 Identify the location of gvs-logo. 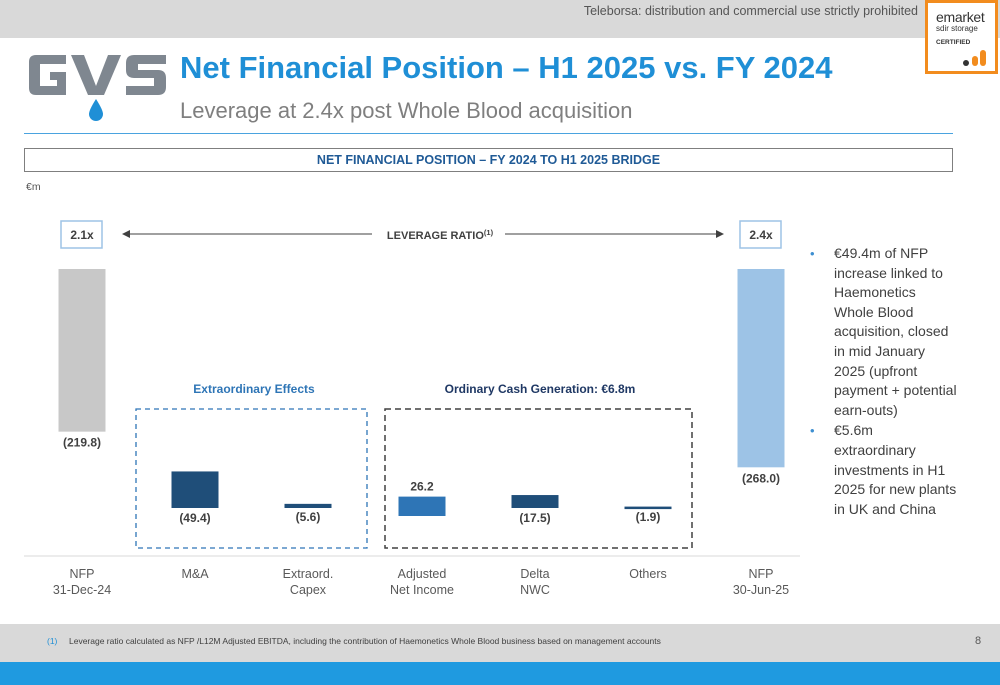
(98, 91).